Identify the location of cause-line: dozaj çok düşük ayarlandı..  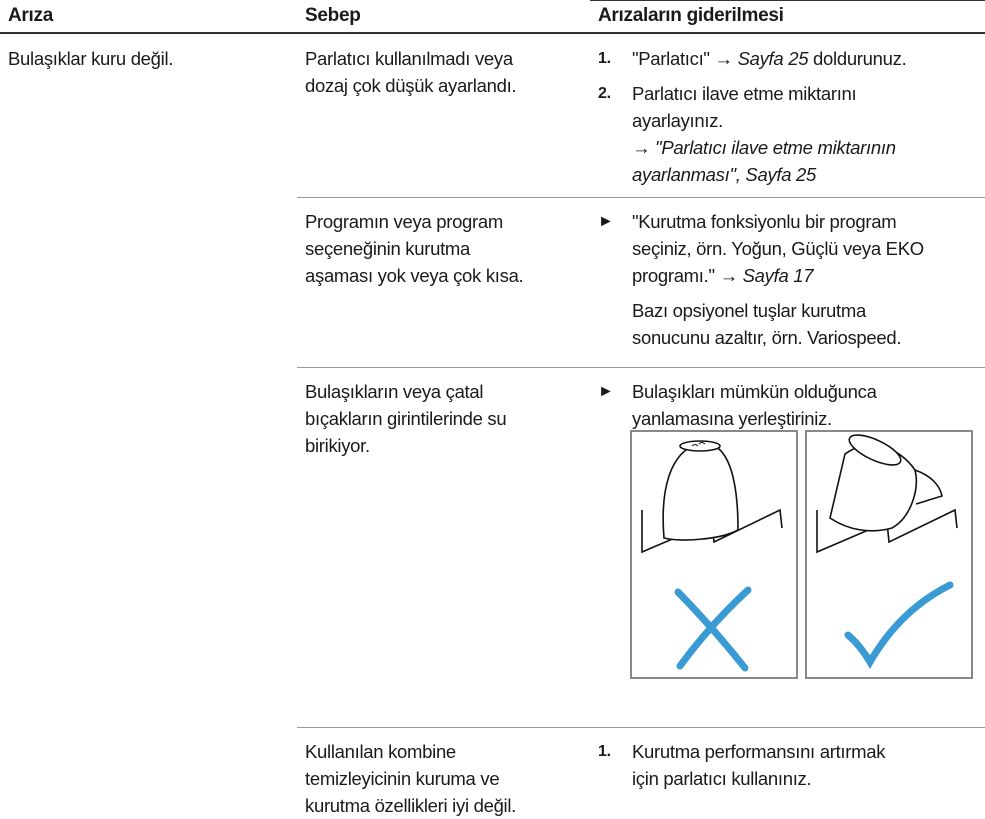
(411, 85).